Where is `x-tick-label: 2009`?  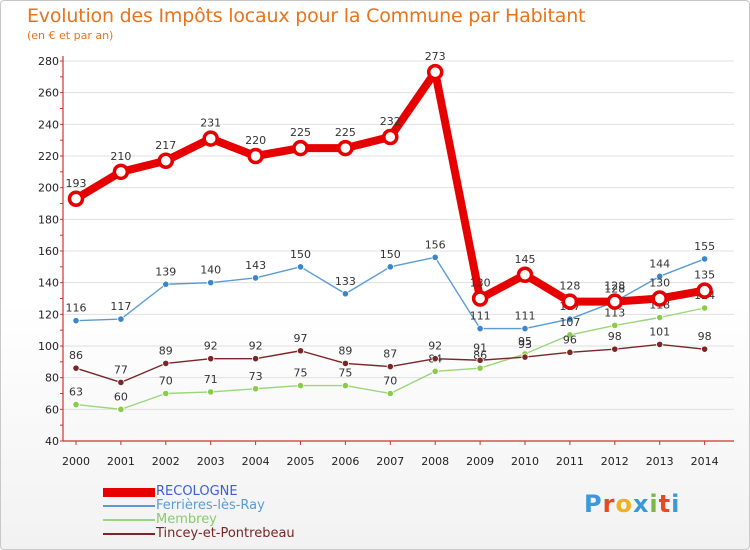 x-tick-label: 2009 is located at coordinates (480, 461).